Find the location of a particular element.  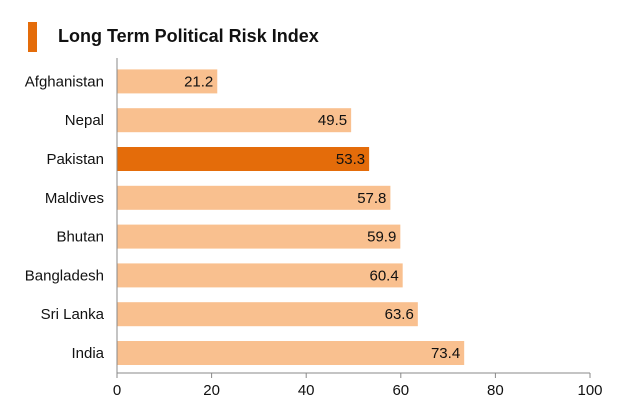

value-label: 60.4 is located at coordinates (383, 275).